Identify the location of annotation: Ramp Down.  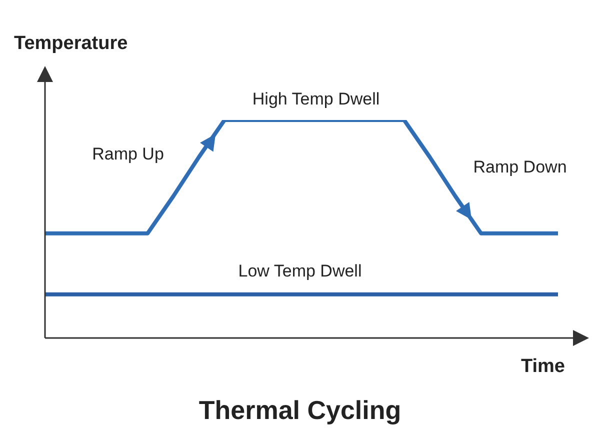
(520, 167).